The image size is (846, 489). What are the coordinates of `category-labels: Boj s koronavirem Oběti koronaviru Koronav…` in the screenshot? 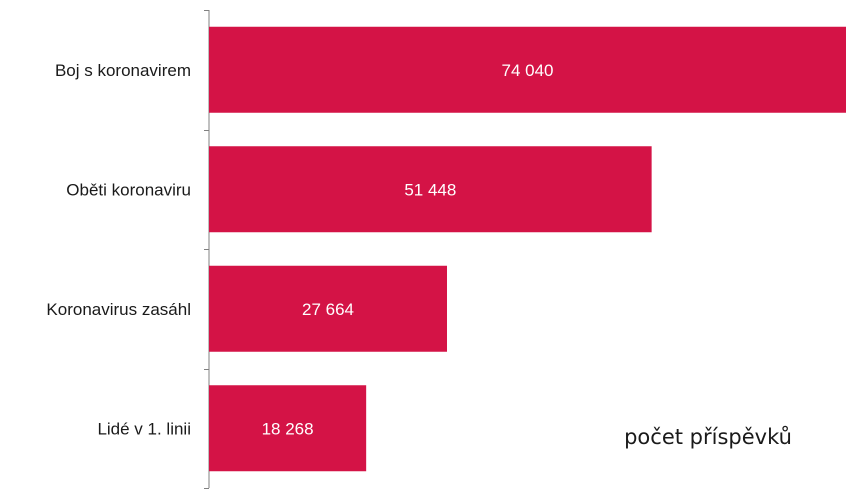 It's located at (118, 250).